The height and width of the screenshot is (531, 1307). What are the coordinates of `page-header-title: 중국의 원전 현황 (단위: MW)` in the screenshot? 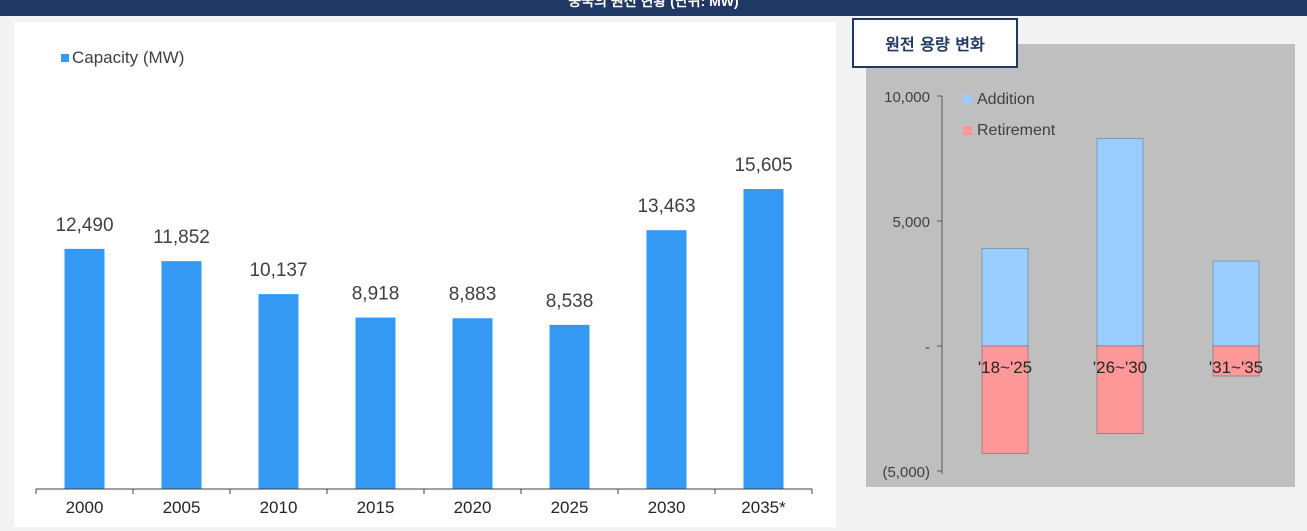 It's located at (653, 4).